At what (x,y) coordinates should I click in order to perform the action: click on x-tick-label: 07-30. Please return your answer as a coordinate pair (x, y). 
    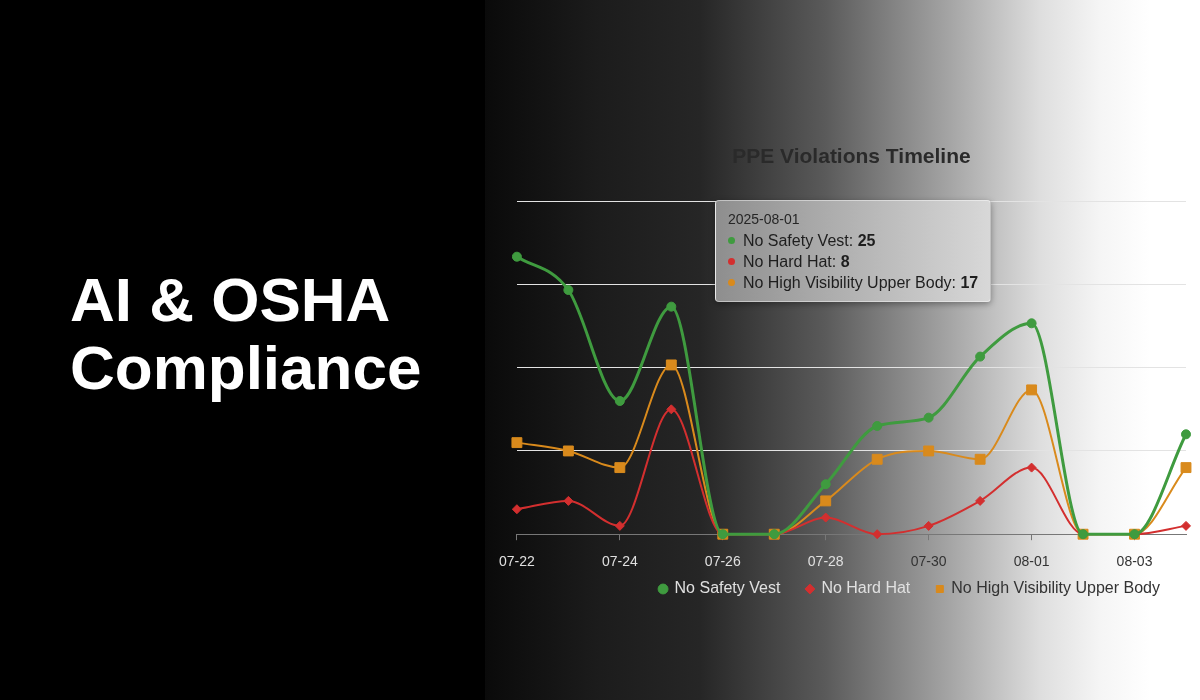
    Looking at the image, I should click on (928, 561).